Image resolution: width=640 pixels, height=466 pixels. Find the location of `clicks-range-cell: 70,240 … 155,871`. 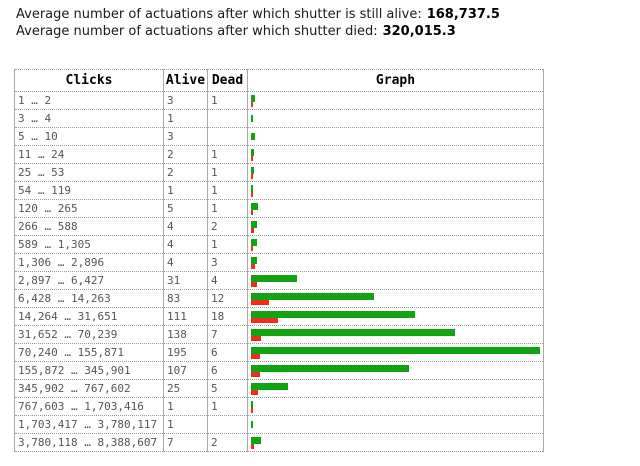

clicks-range-cell: 70,240 … 155,871 is located at coordinates (89, 352).